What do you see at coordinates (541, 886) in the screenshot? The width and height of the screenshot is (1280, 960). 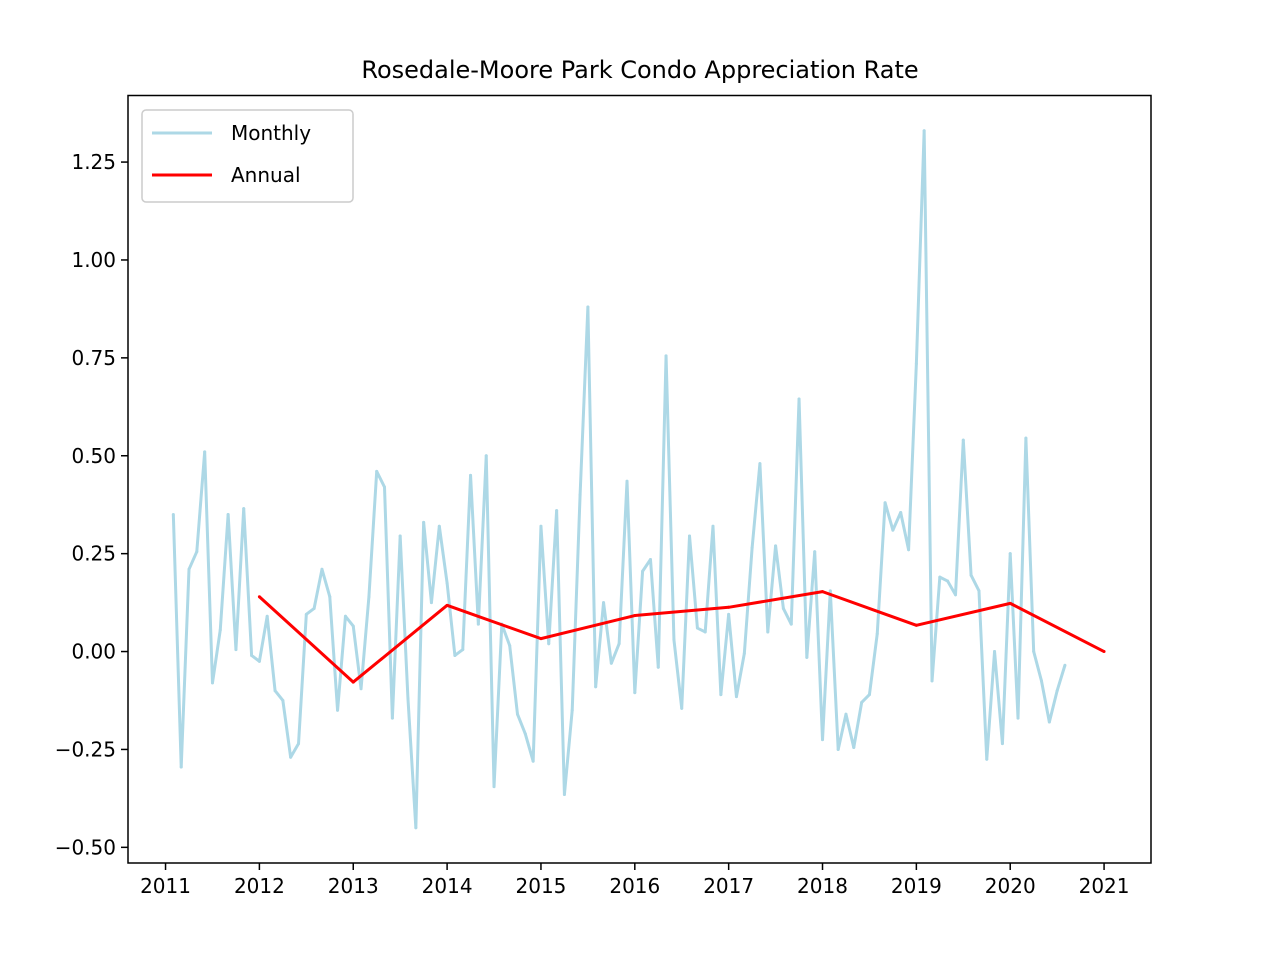 I see `x-tick-label: 2015` at bounding box center [541, 886].